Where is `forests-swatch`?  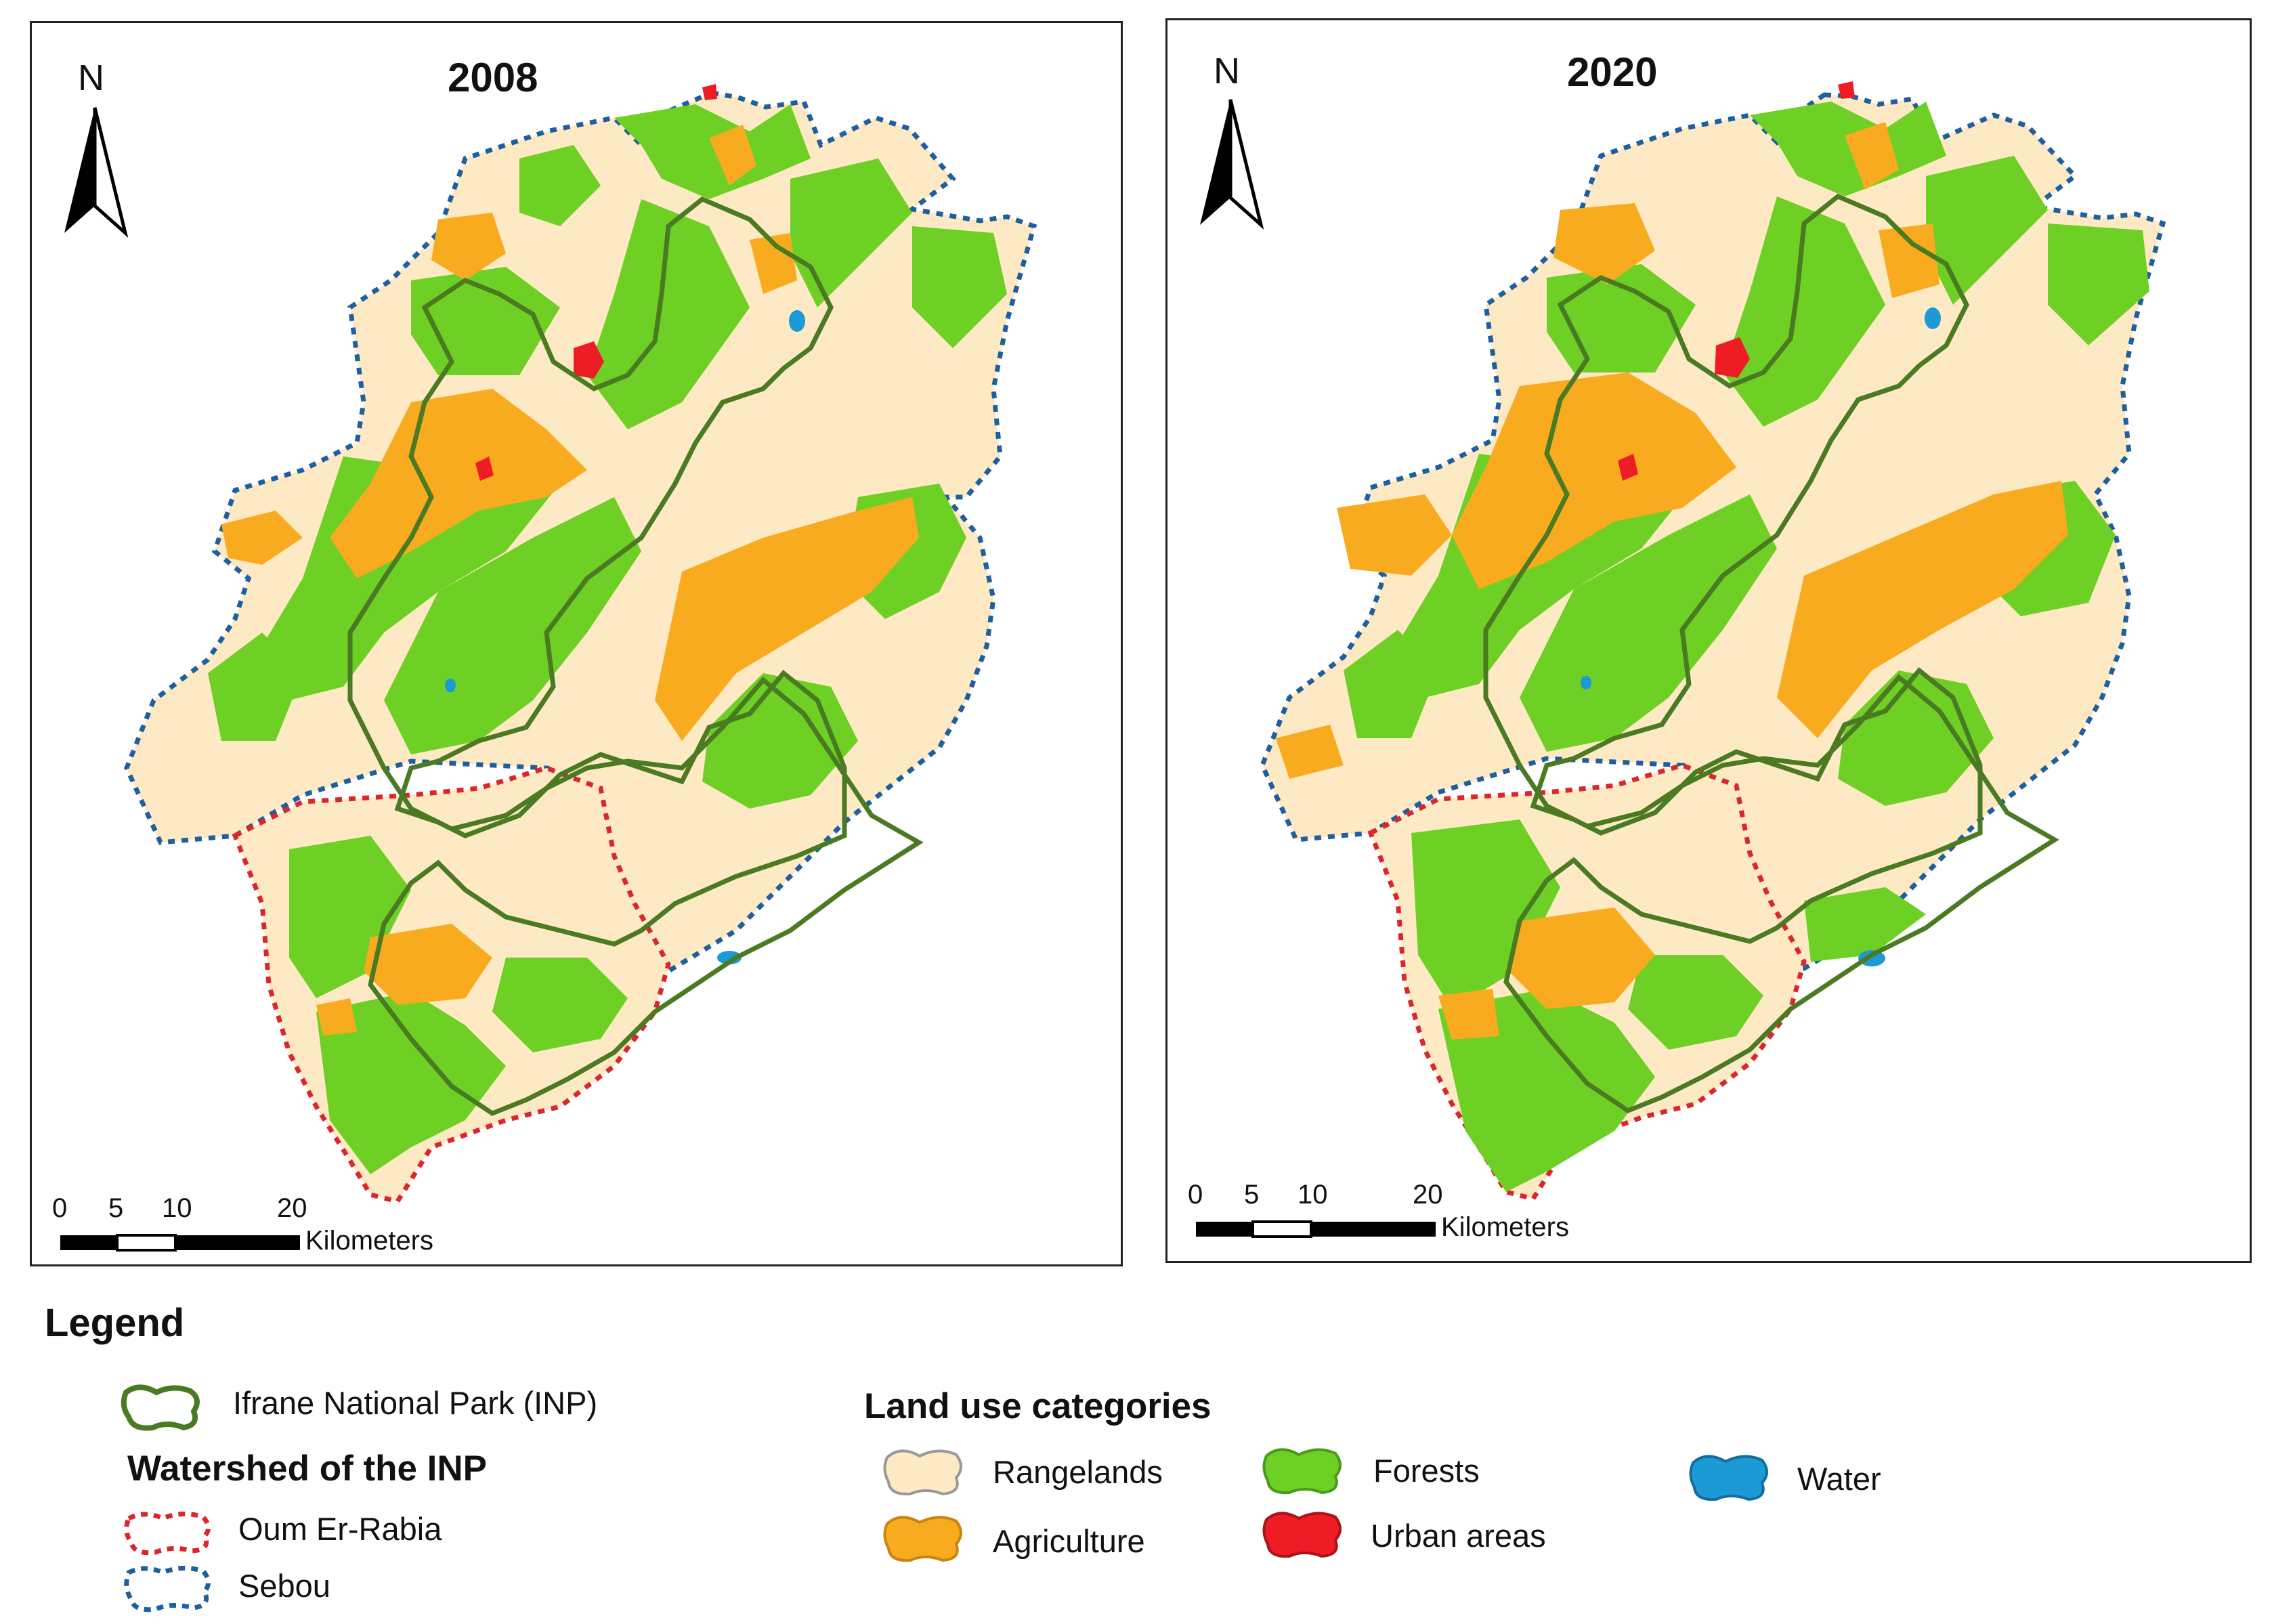
forests-swatch is located at coordinates (1302, 1471).